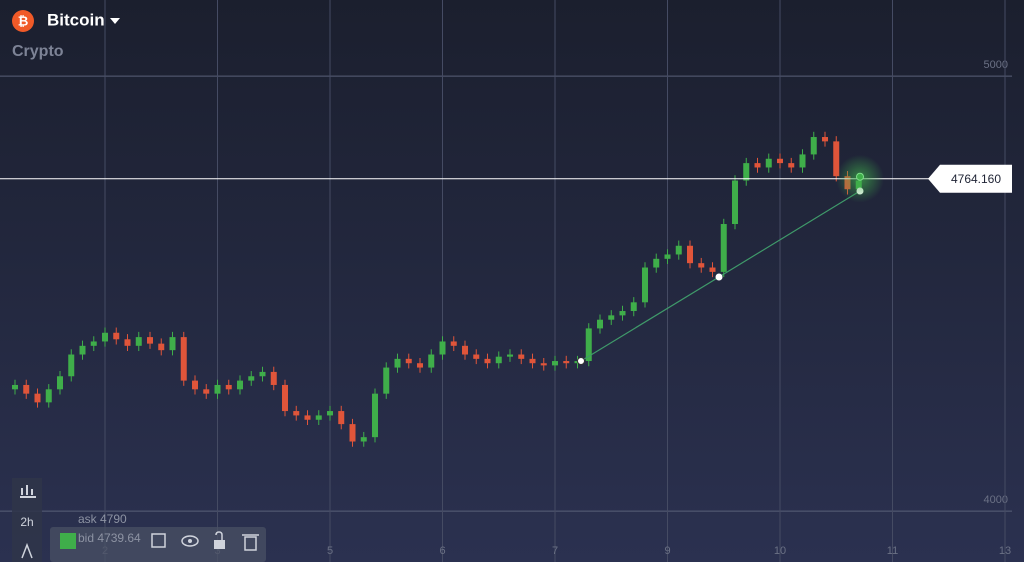 Image resolution: width=1024 pixels, height=562 pixels. I want to click on y-tick-label: 5000, so click(996, 65).